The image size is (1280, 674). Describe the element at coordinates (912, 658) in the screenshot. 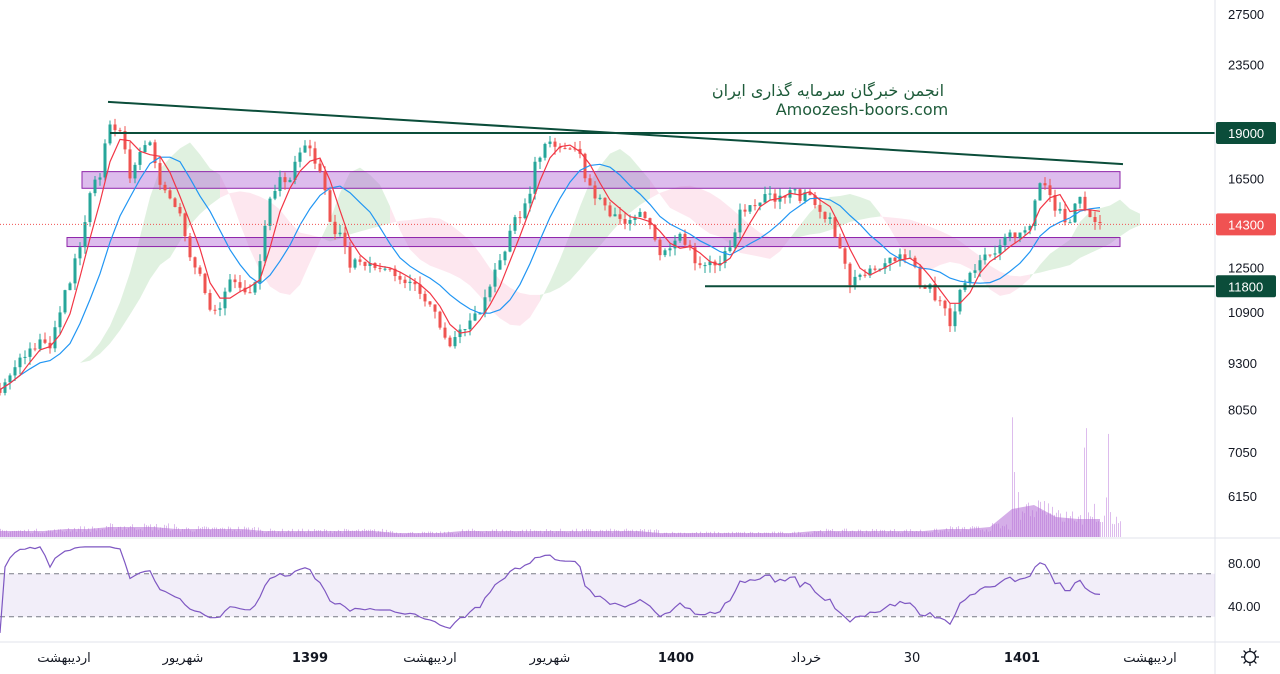

I see `time-tick-label: 30` at that location.